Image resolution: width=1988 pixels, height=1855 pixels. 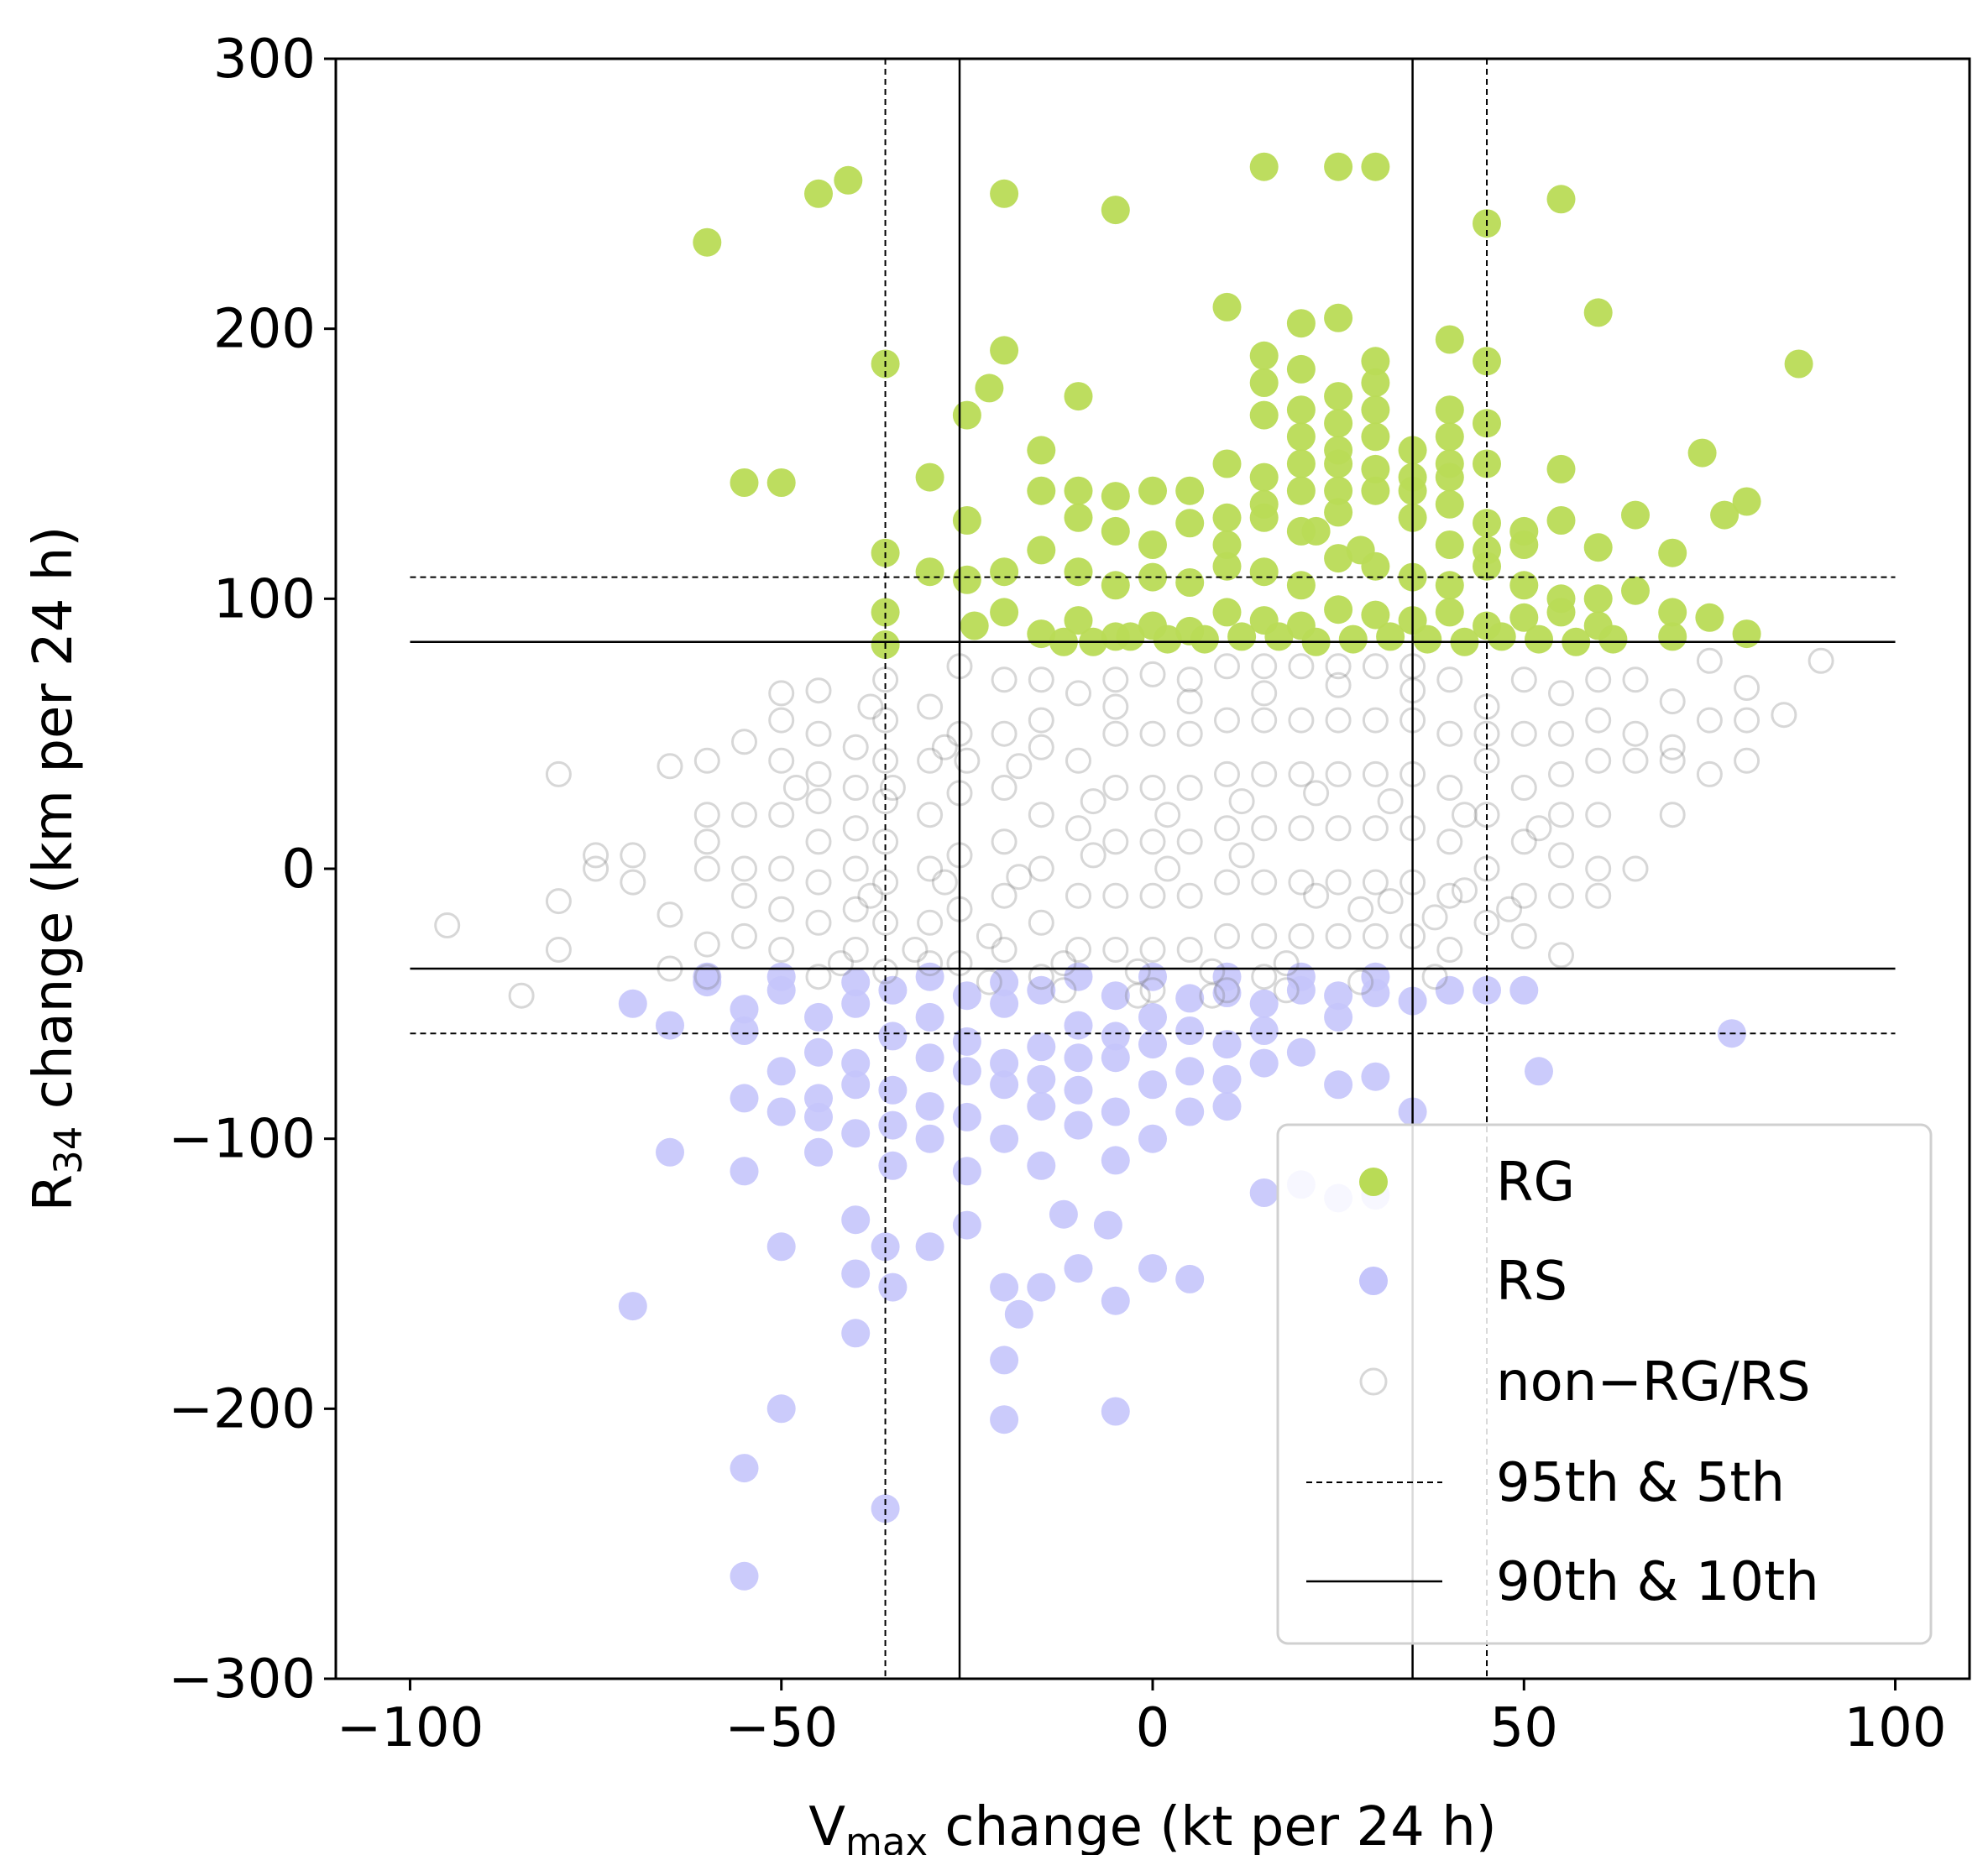 What do you see at coordinates (1373, 1381) in the screenshot?
I see `legend-marker-non` at bounding box center [1373, 1381].